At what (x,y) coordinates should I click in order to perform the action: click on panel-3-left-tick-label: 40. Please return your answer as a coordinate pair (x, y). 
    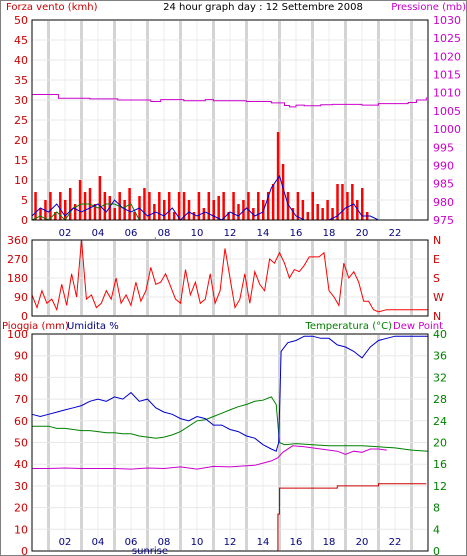
    Looking at the image, I should click on (21, 464).